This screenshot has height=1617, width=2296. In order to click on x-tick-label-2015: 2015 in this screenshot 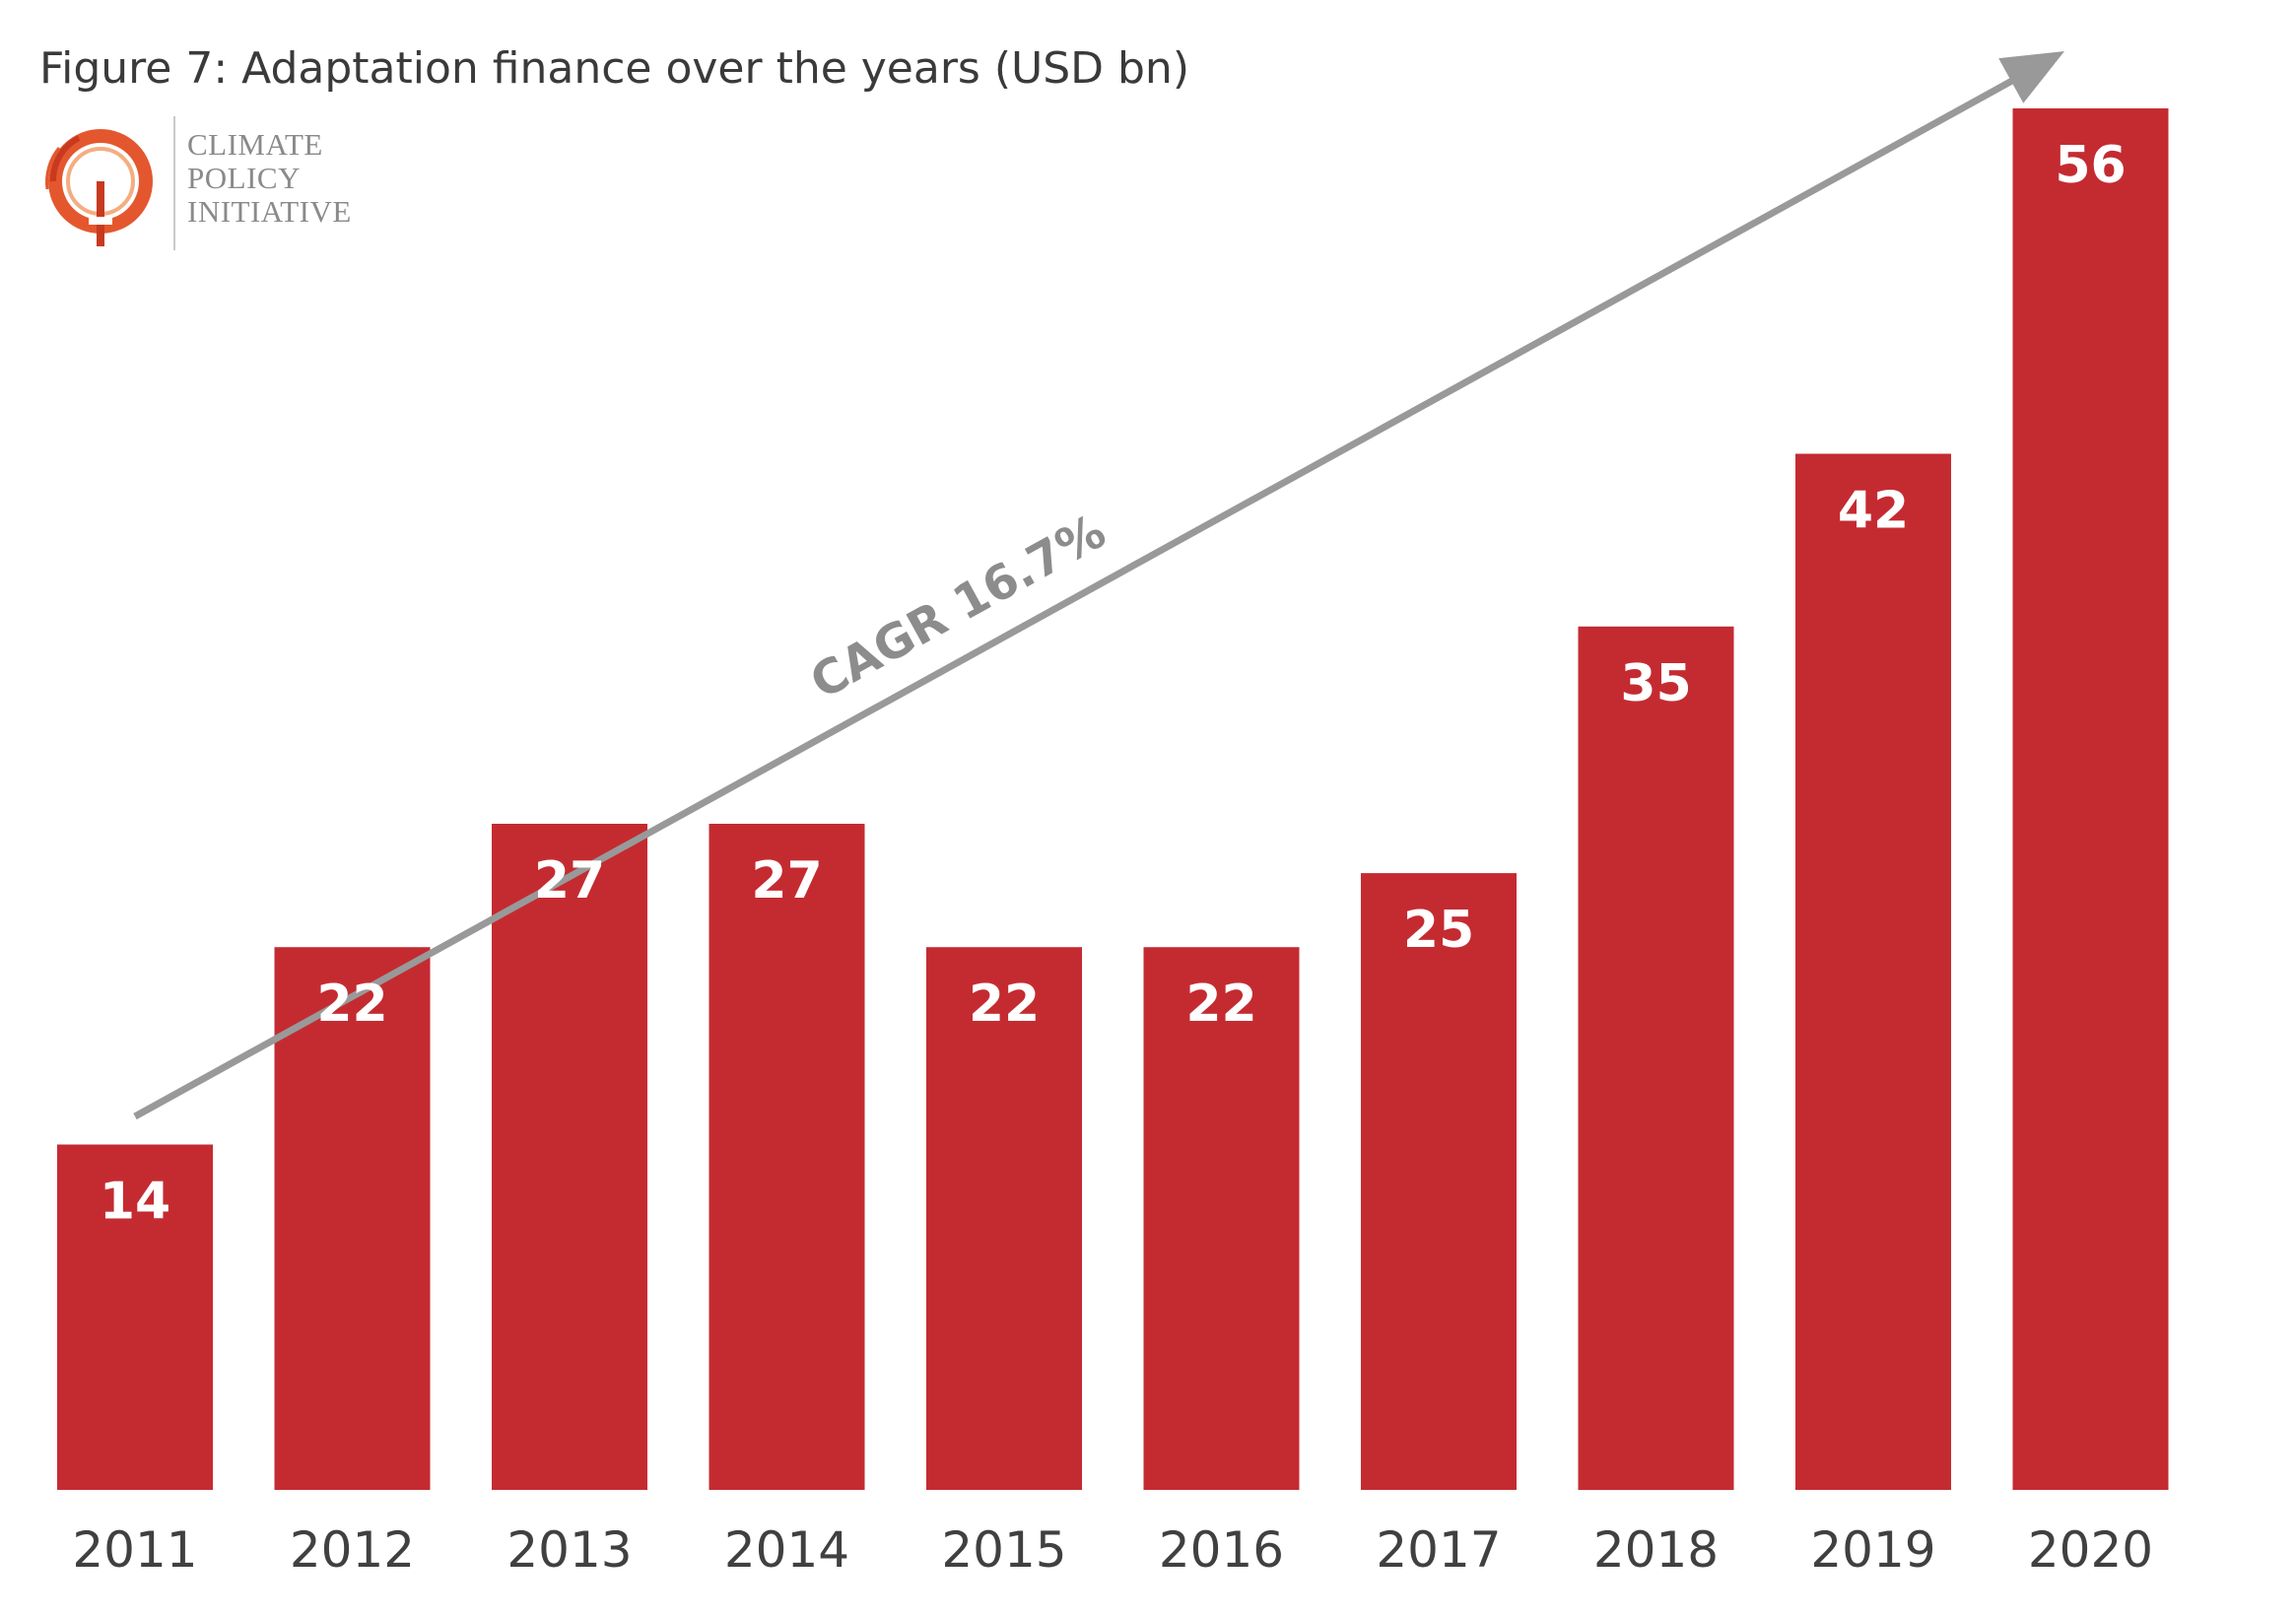, I will do `click(1003, 1550)`.